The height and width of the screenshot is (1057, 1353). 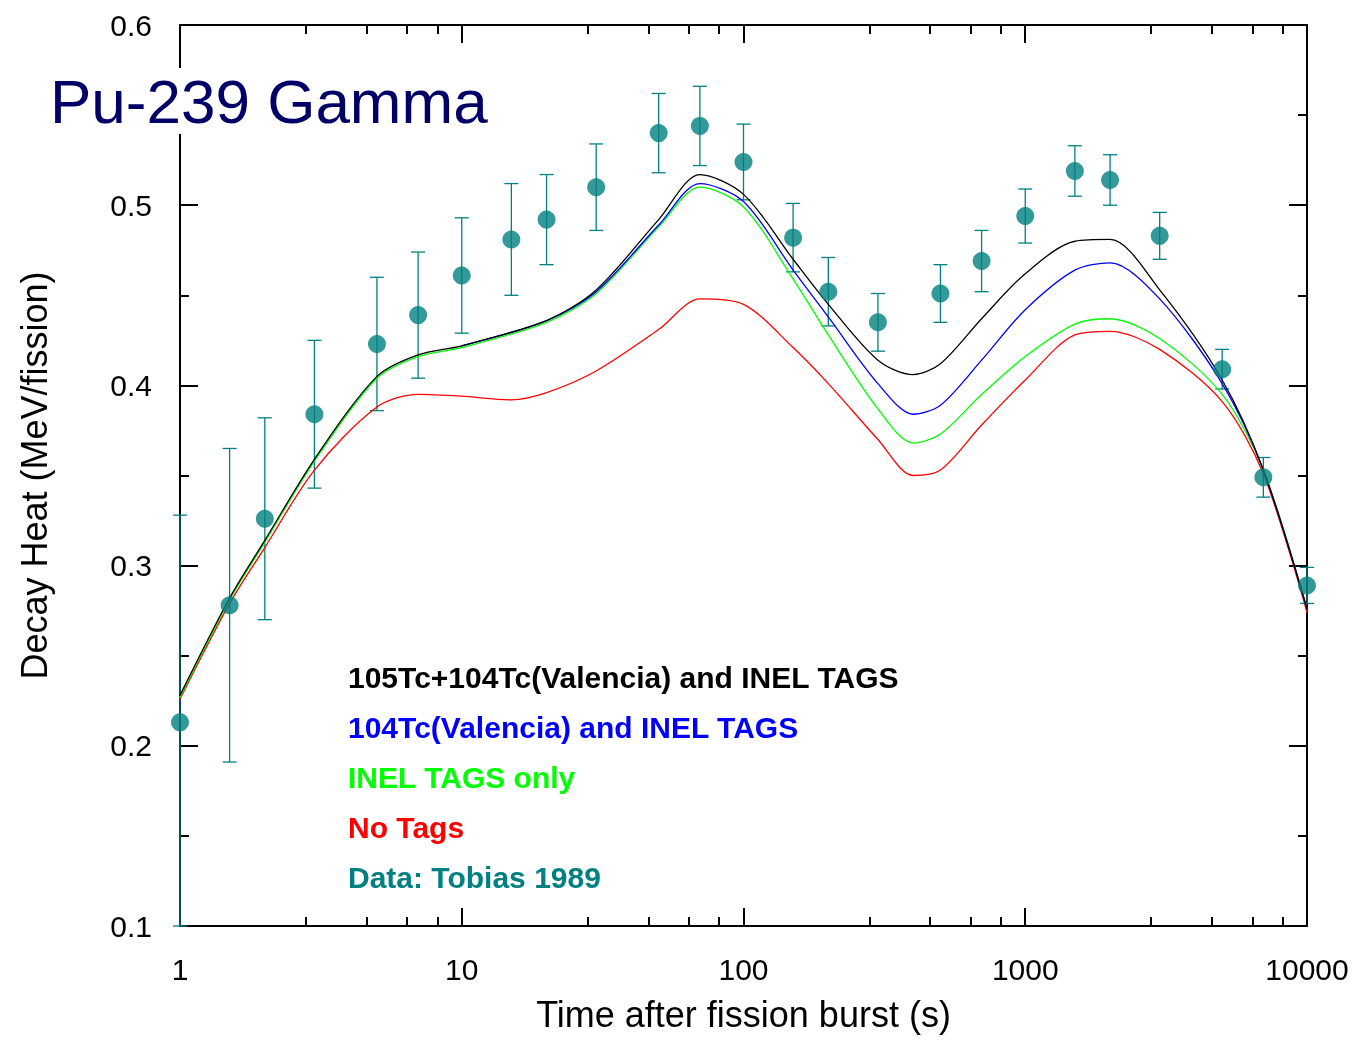 What do you see at coordinates (131, 566) in the screenshot?
I see `y-tick-label: 0.3` at bounding box center [131, 566].